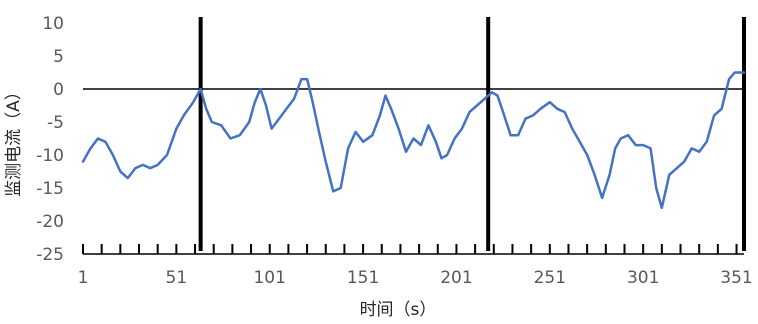  Describe the element at coordinates (58, 90) in the screenshot. I see `y-tick-label: 0` at that location.